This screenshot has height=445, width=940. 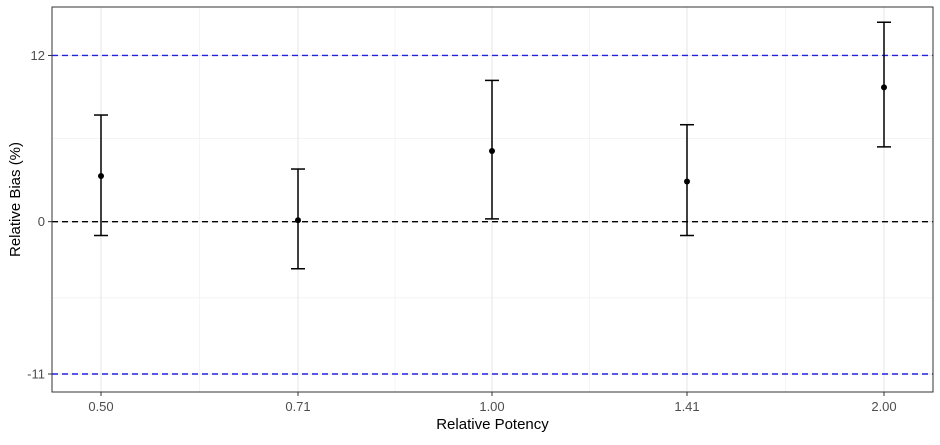 I want to click on y-tick-label: 12, so click(x=38, y=55).